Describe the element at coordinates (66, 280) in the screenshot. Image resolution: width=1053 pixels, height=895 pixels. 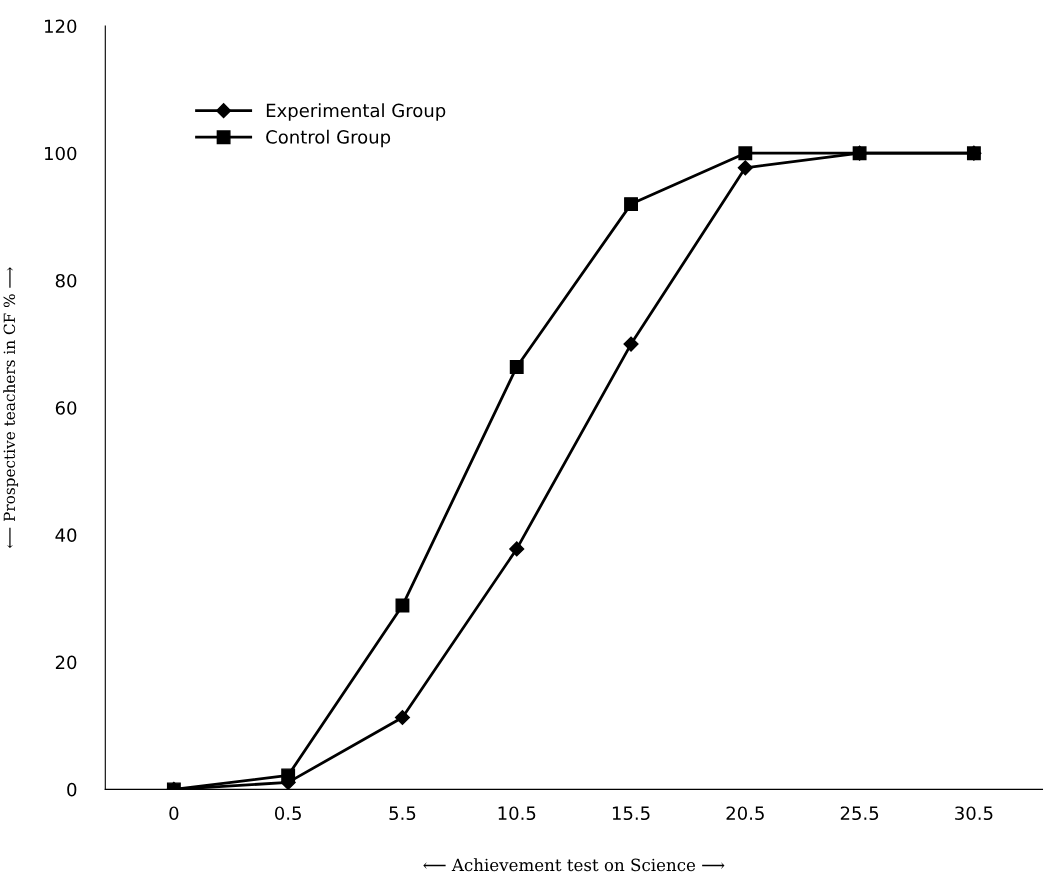
I see `y-tick-label: 80` at that location.